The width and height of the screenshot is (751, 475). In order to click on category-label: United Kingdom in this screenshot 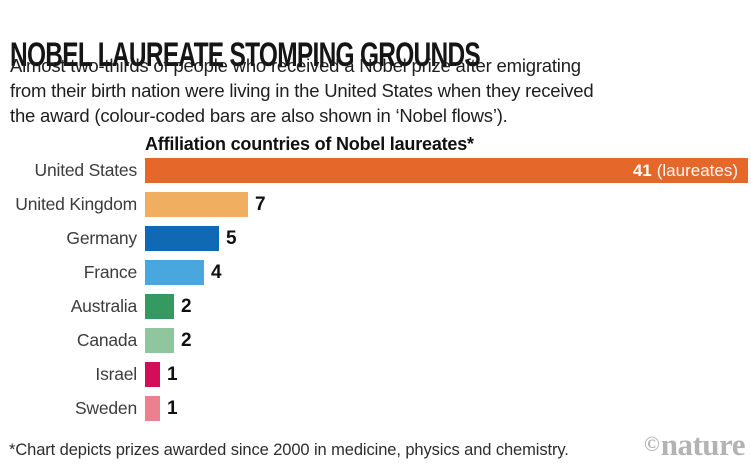, I will do `click(76, 204)`.